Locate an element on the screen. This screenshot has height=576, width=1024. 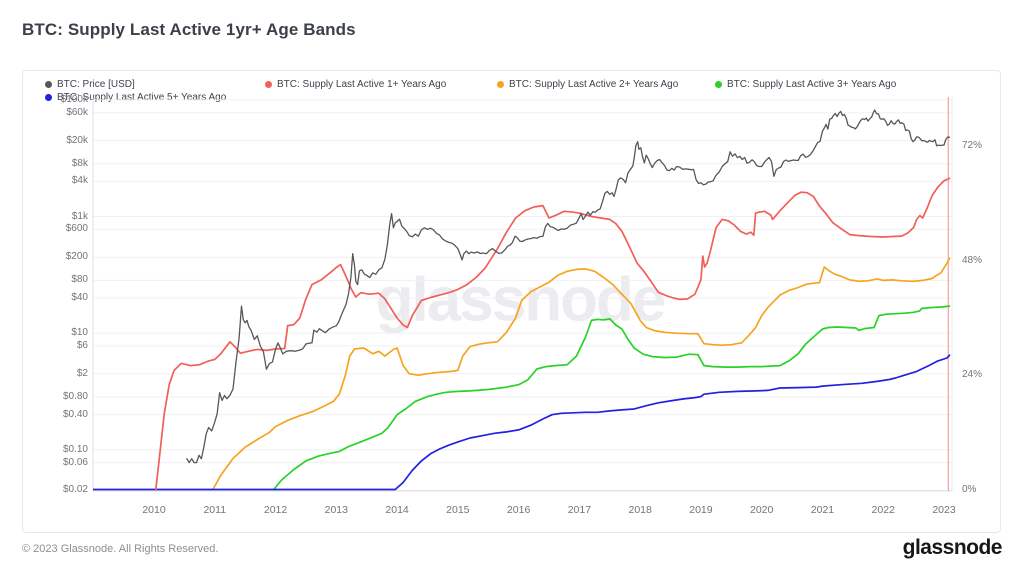
legend-label-supply-2y: BTC: Supply Last Active 2+ Years Ago is located at coordinates (594, 84).